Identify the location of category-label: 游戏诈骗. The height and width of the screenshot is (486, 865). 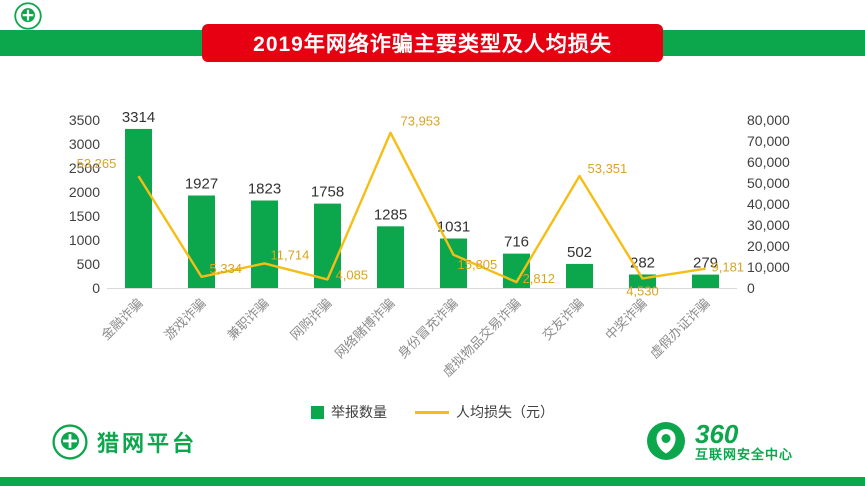
(184, 319).